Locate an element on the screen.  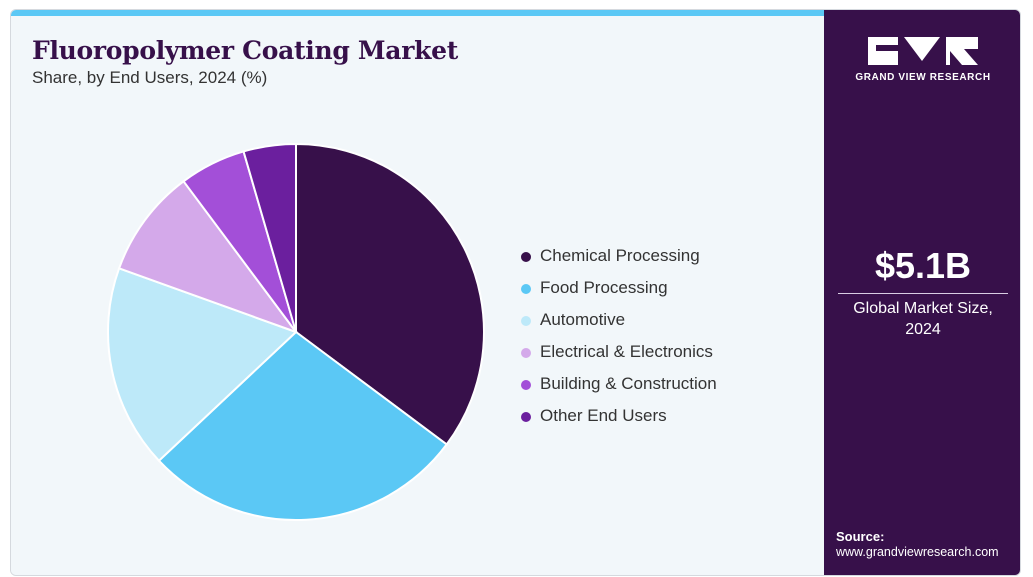
legend-item-food-processing: Food Processing is located at coordinates (619, 288).